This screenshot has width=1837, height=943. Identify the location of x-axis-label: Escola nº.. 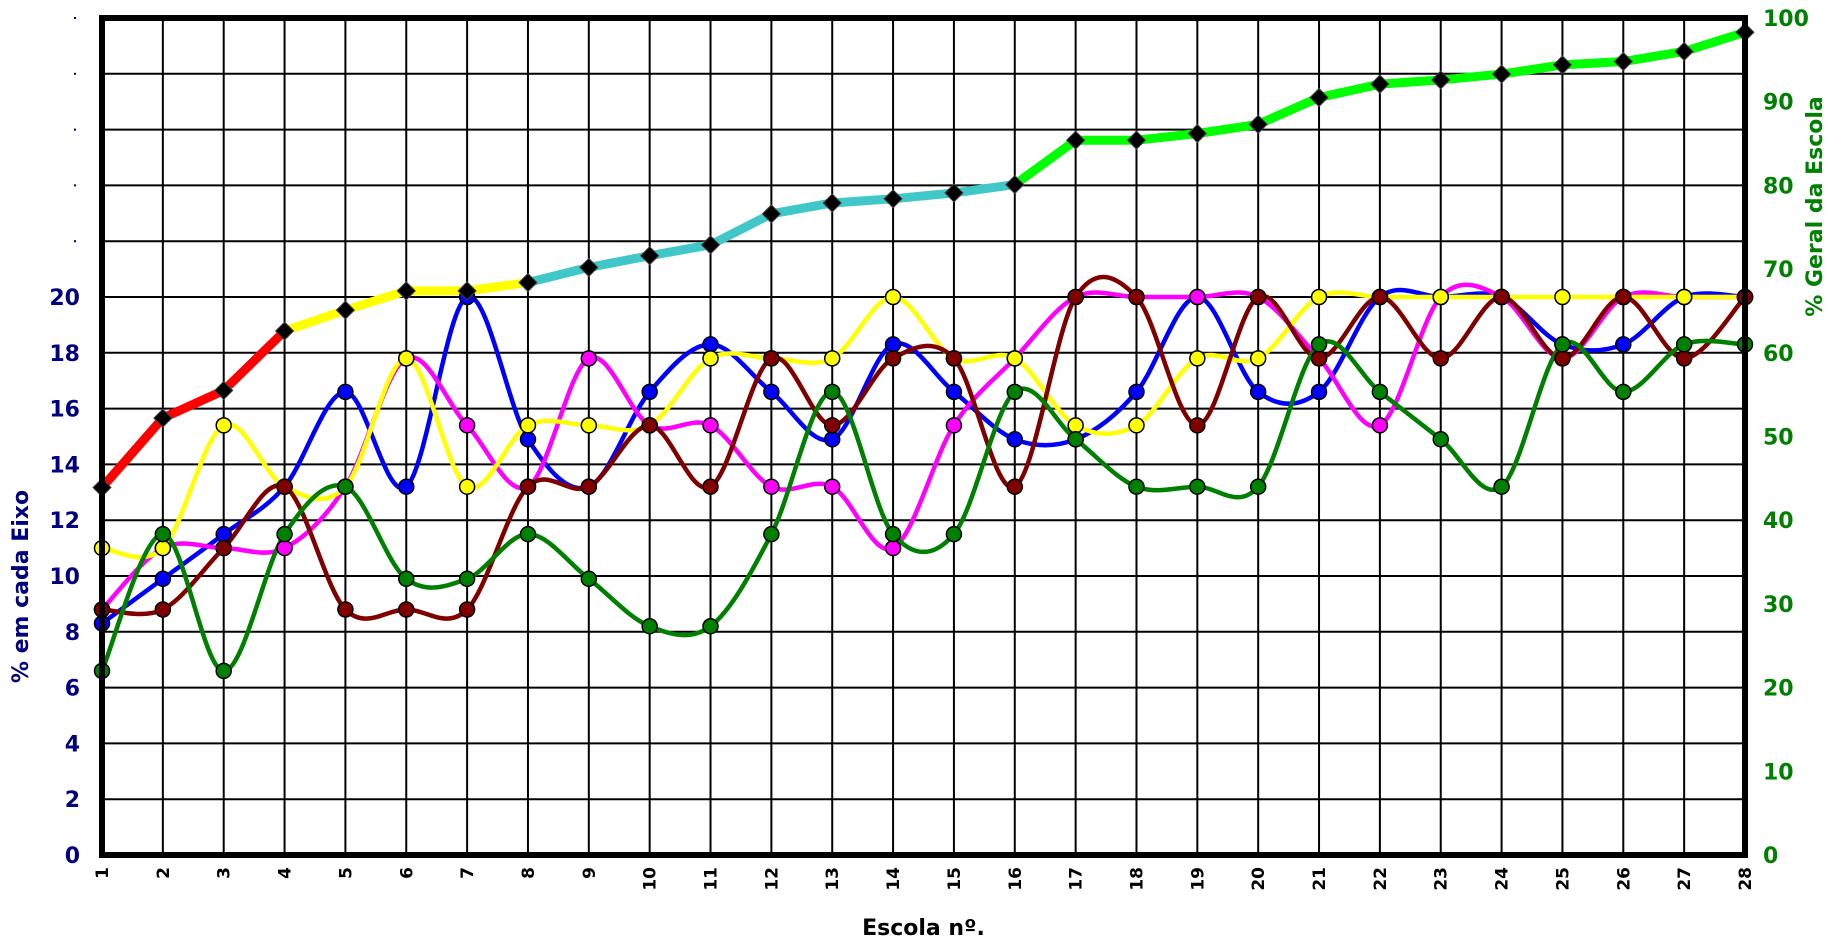
(923, 928).